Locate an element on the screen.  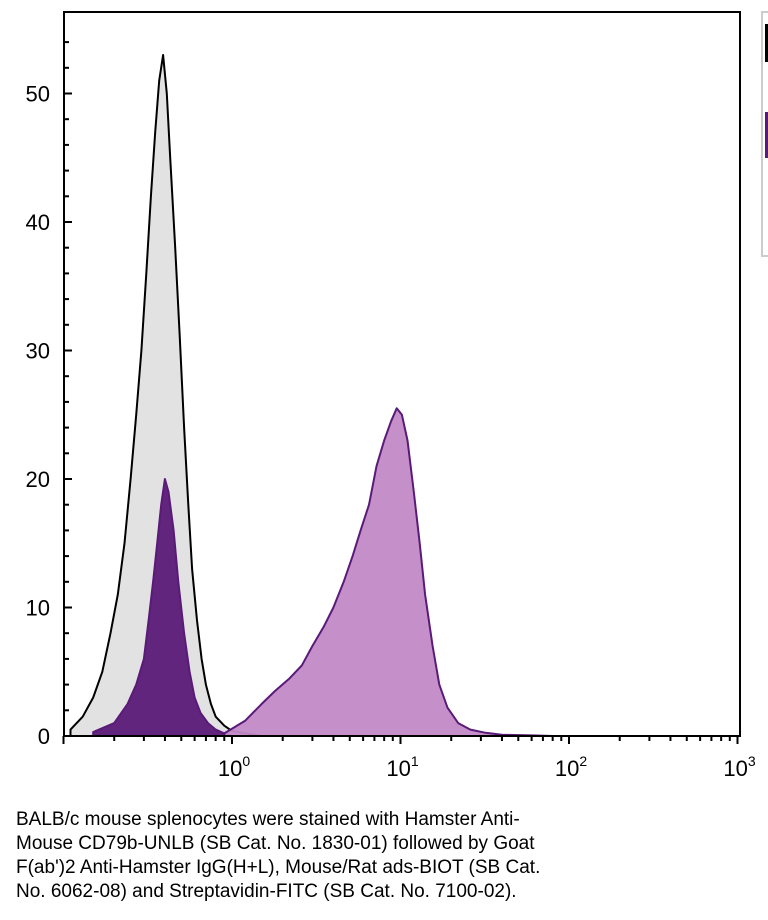
y-tick-label: 20 is located at coordinates (38, 479).